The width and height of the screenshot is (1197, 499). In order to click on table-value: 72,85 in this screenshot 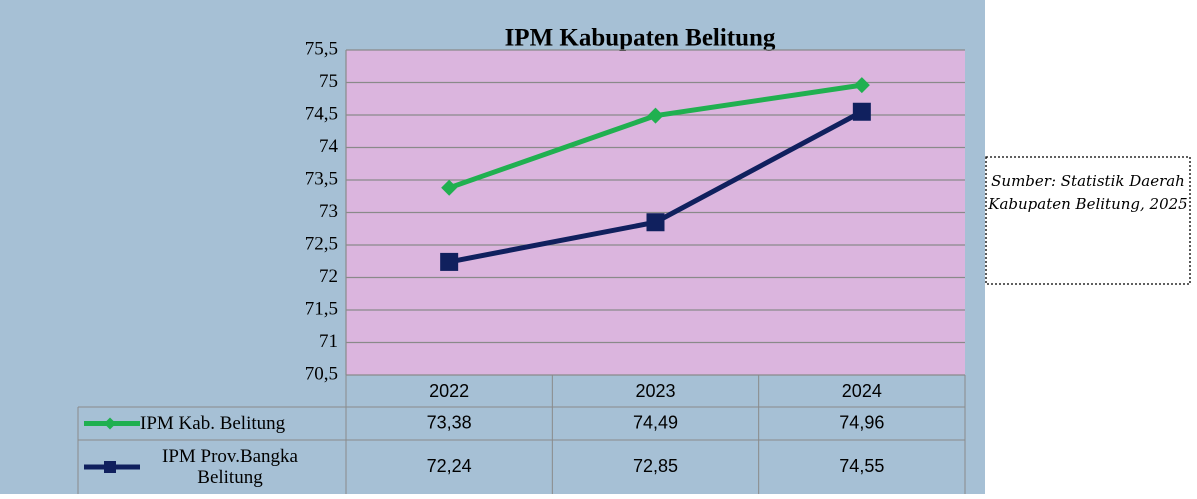, I will do `click(655, 466)`.